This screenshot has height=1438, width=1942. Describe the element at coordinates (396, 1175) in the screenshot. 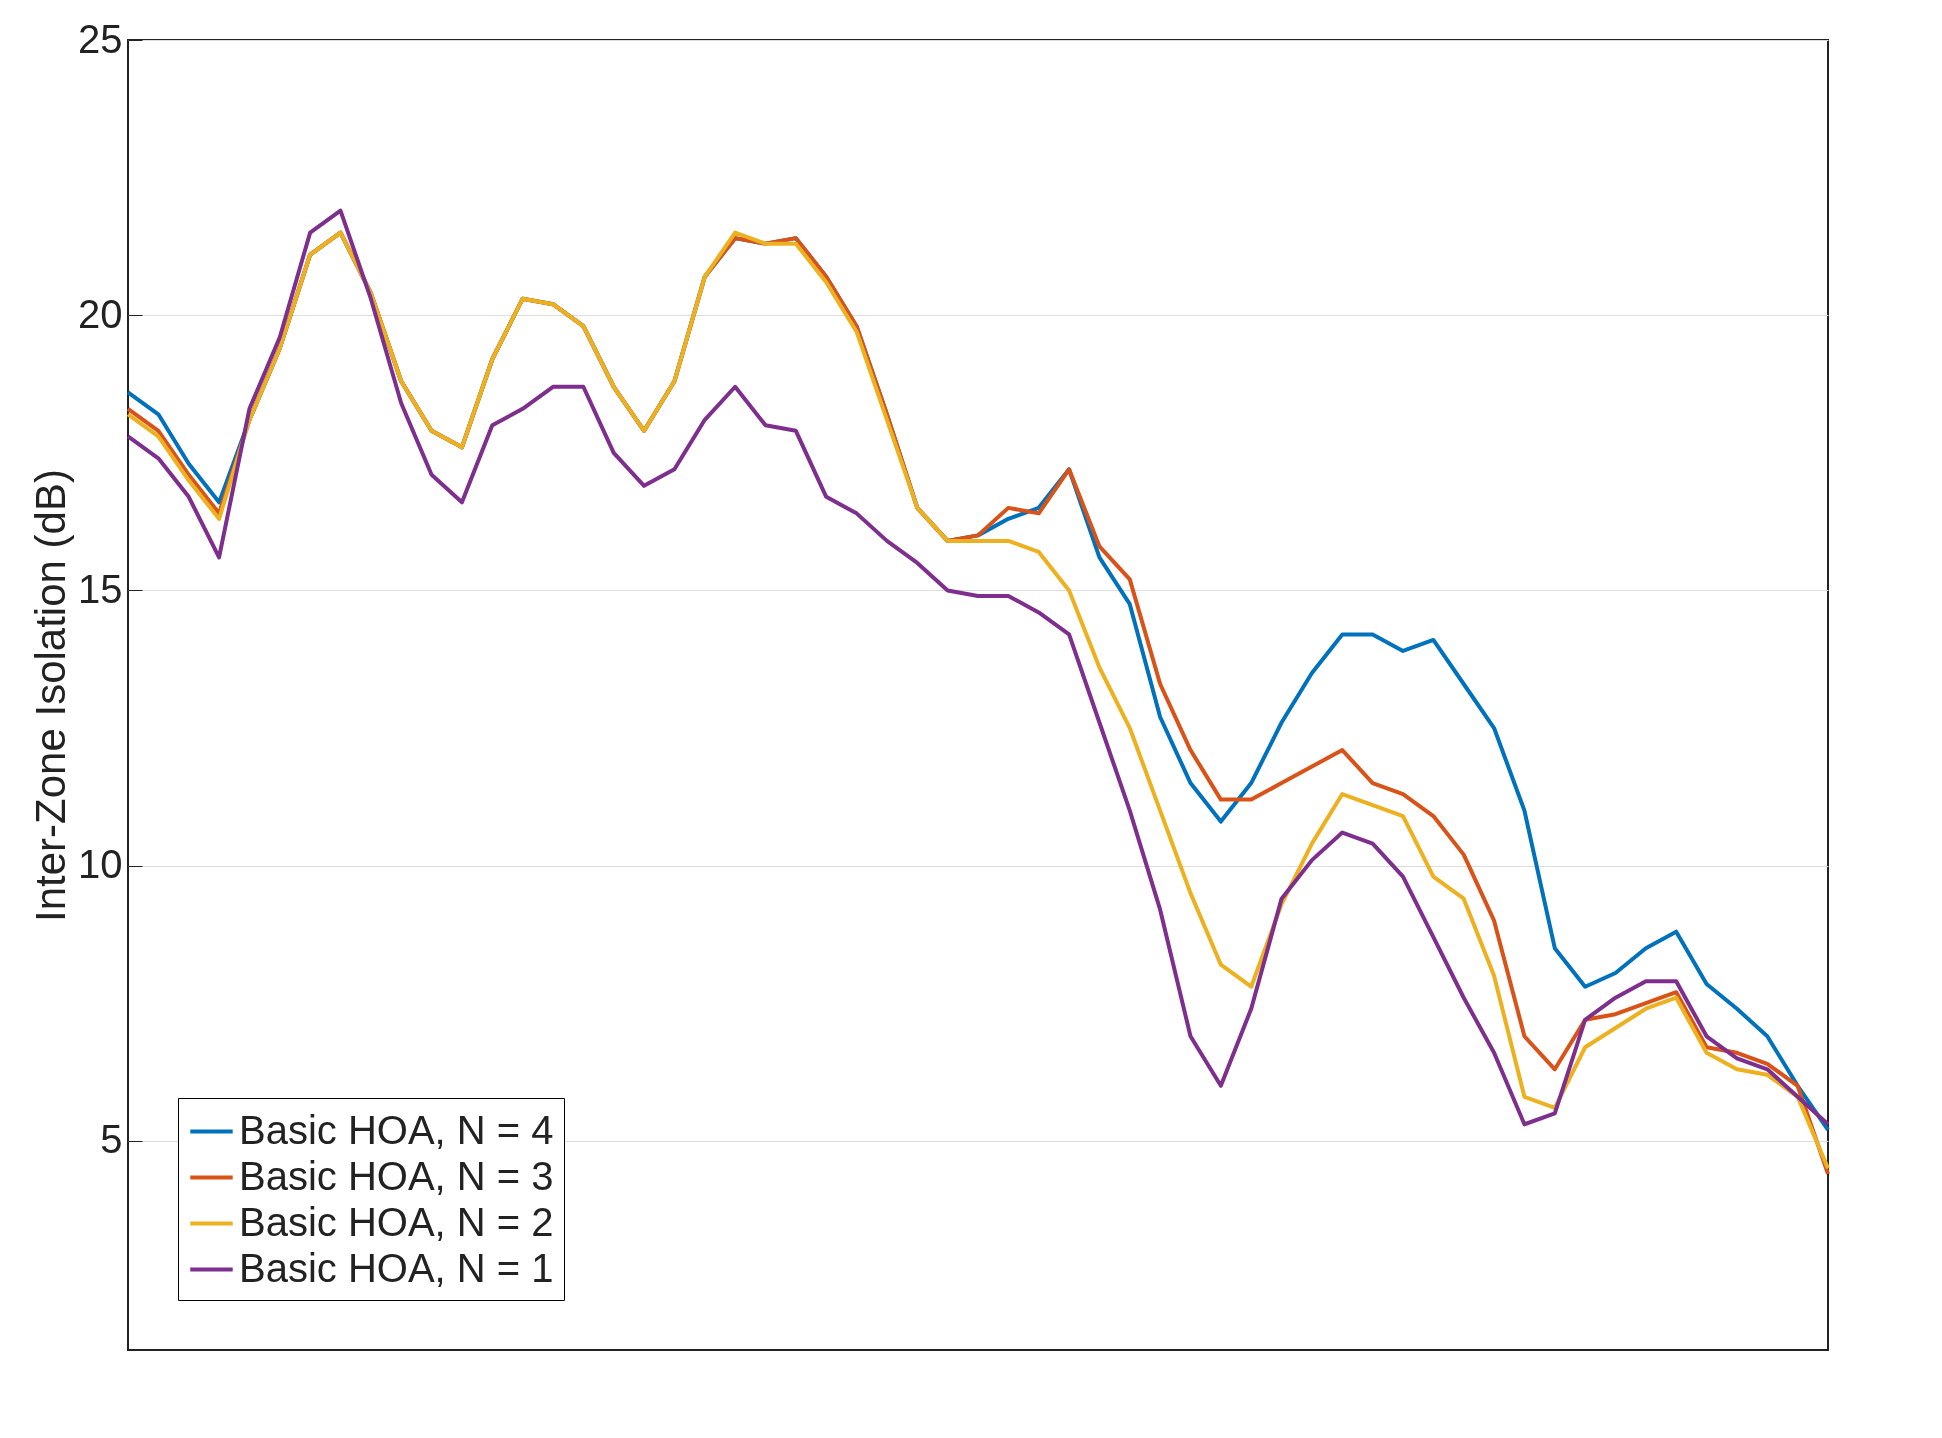

I see `legend-label: Basic HOA, N = 3` at that location.